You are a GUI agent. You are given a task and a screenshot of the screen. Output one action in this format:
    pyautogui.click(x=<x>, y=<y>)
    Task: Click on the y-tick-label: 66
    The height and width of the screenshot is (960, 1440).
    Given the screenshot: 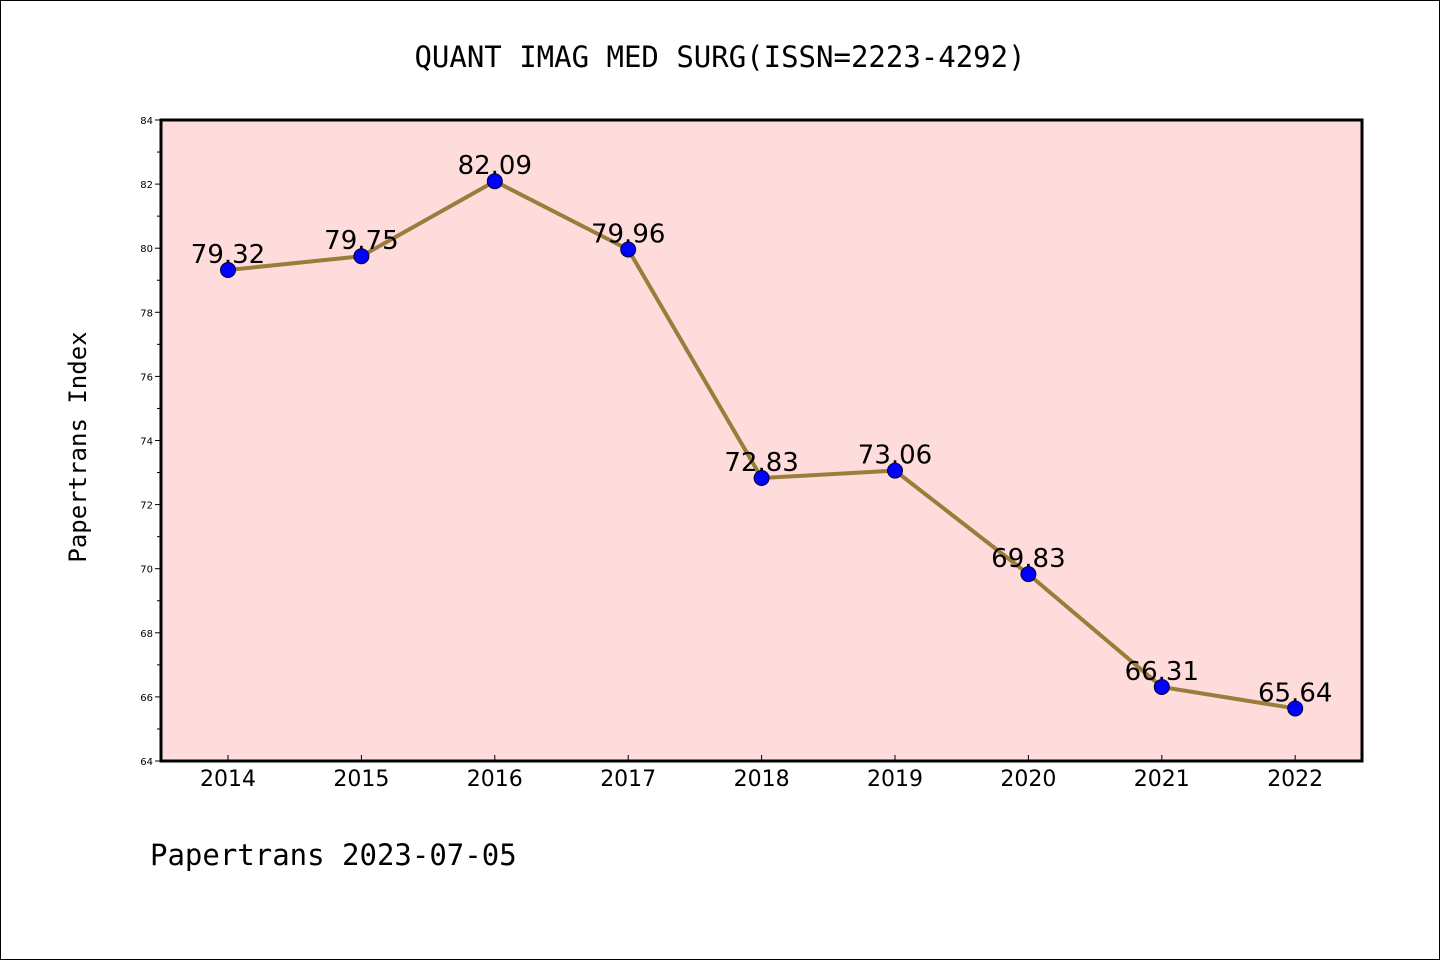 What is the action you would take?
    pyautogui.click(x=146, y=698)
    